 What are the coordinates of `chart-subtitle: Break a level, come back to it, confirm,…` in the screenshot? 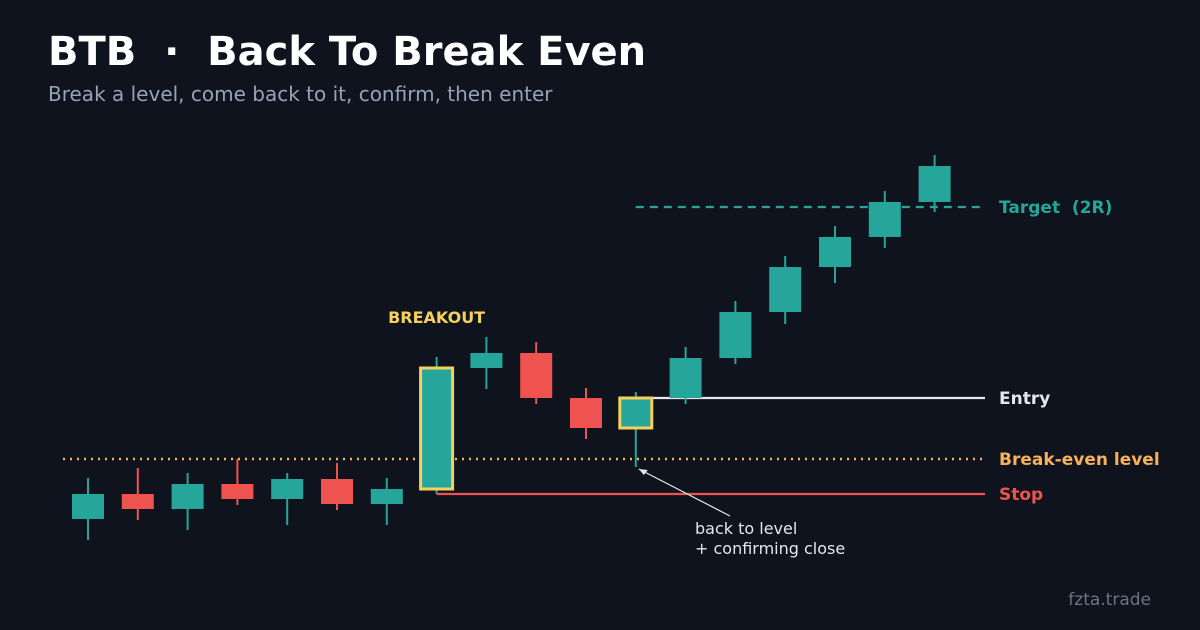 It's located at (300, 94).